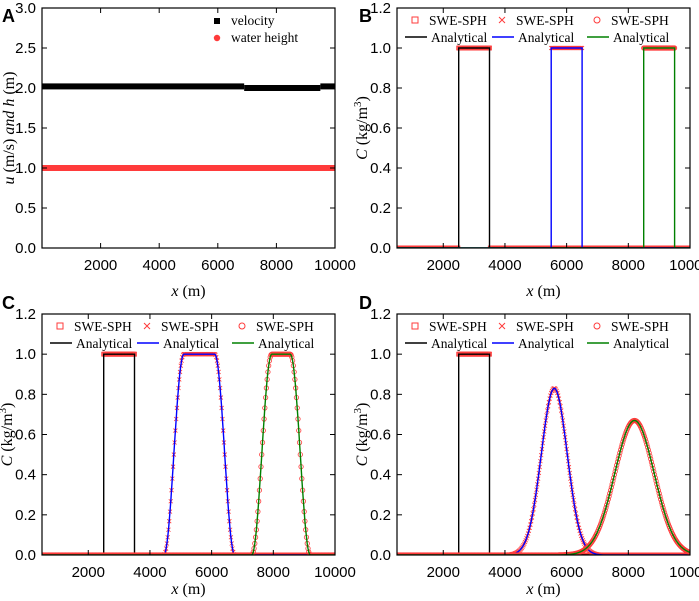 The height and width of the screenshot is (601, 699). Describe the element at coordinates (9, 122) in the screenshot. I see `y-axis-label-part: and` at that location.